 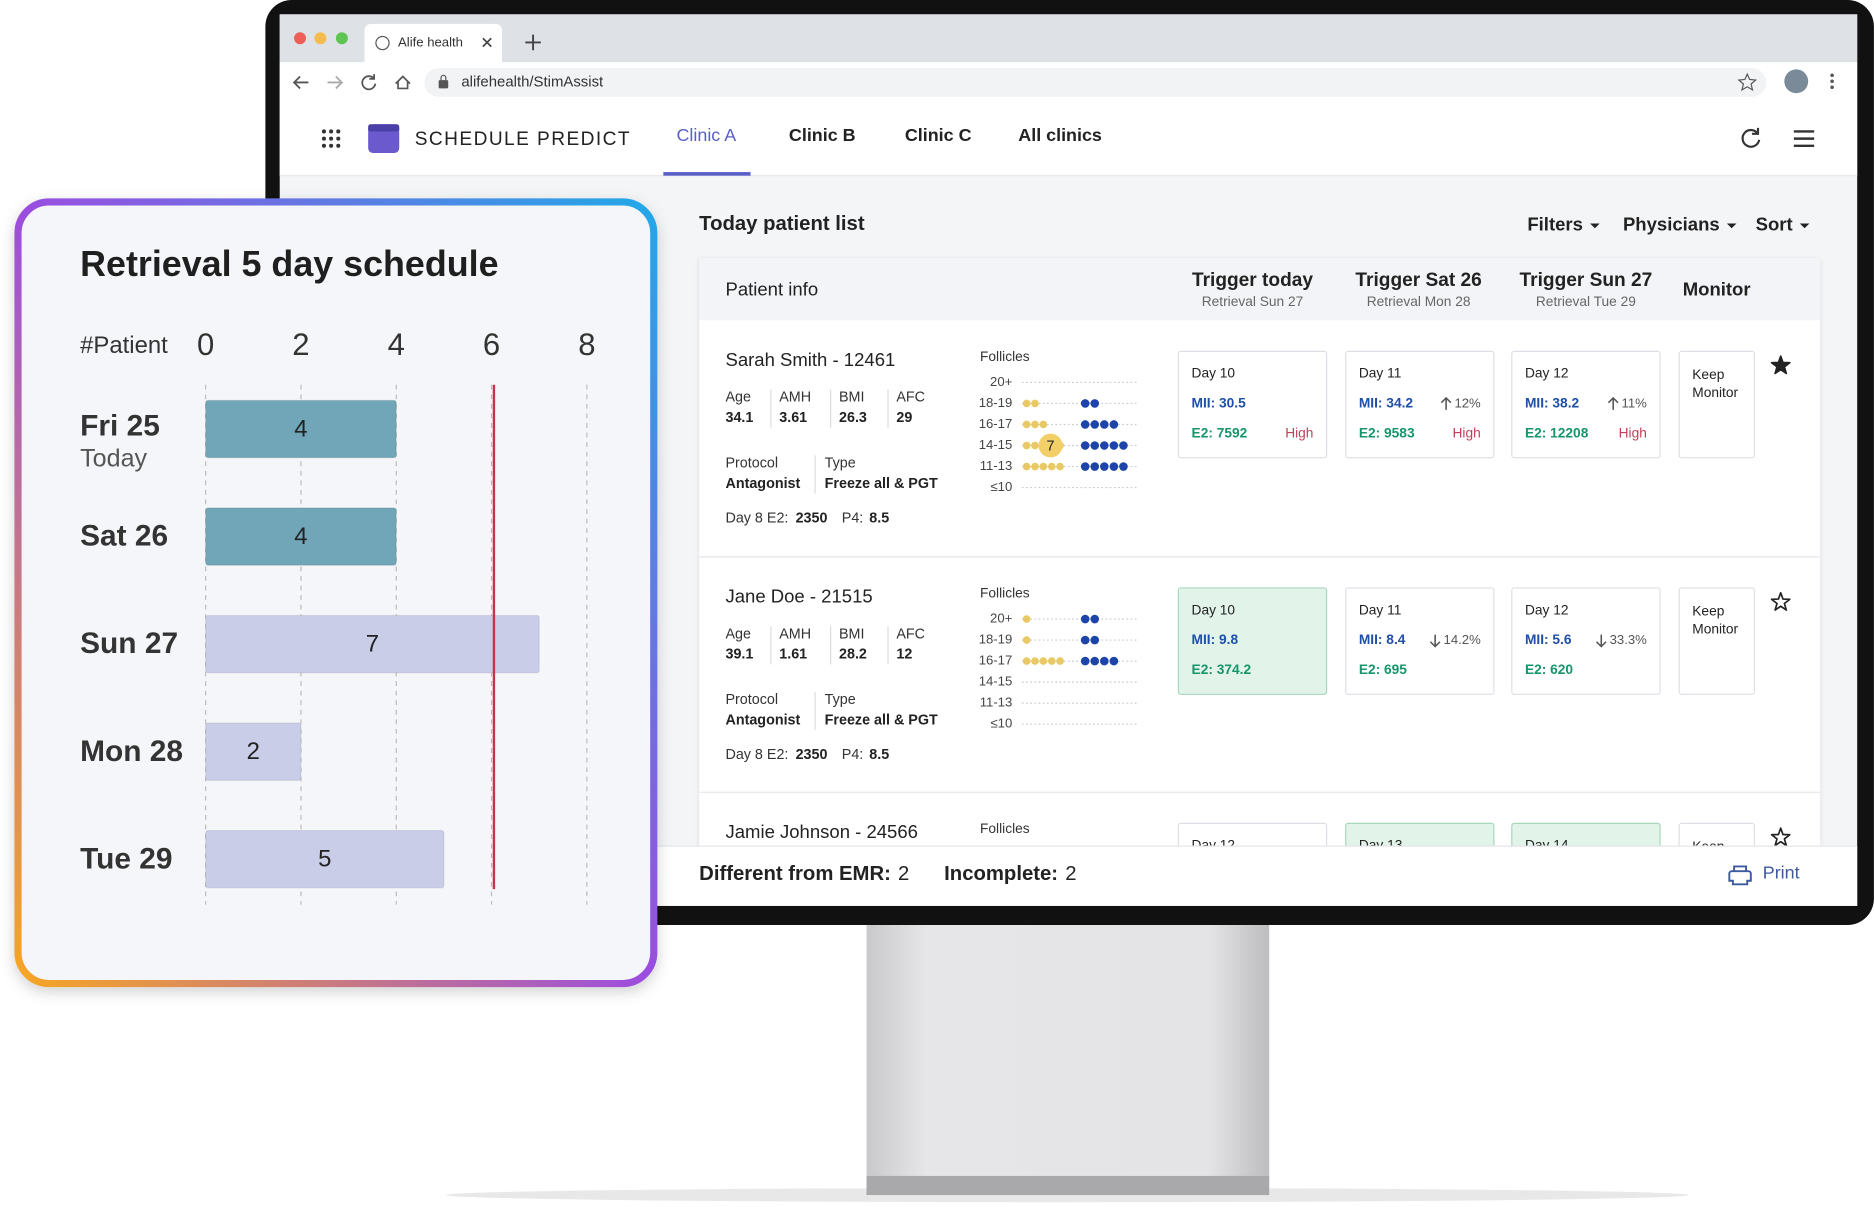 What do you see at coordinates (331, 138) in the screenshot?
I see `apps-icon` at bounding box center [331, 138].